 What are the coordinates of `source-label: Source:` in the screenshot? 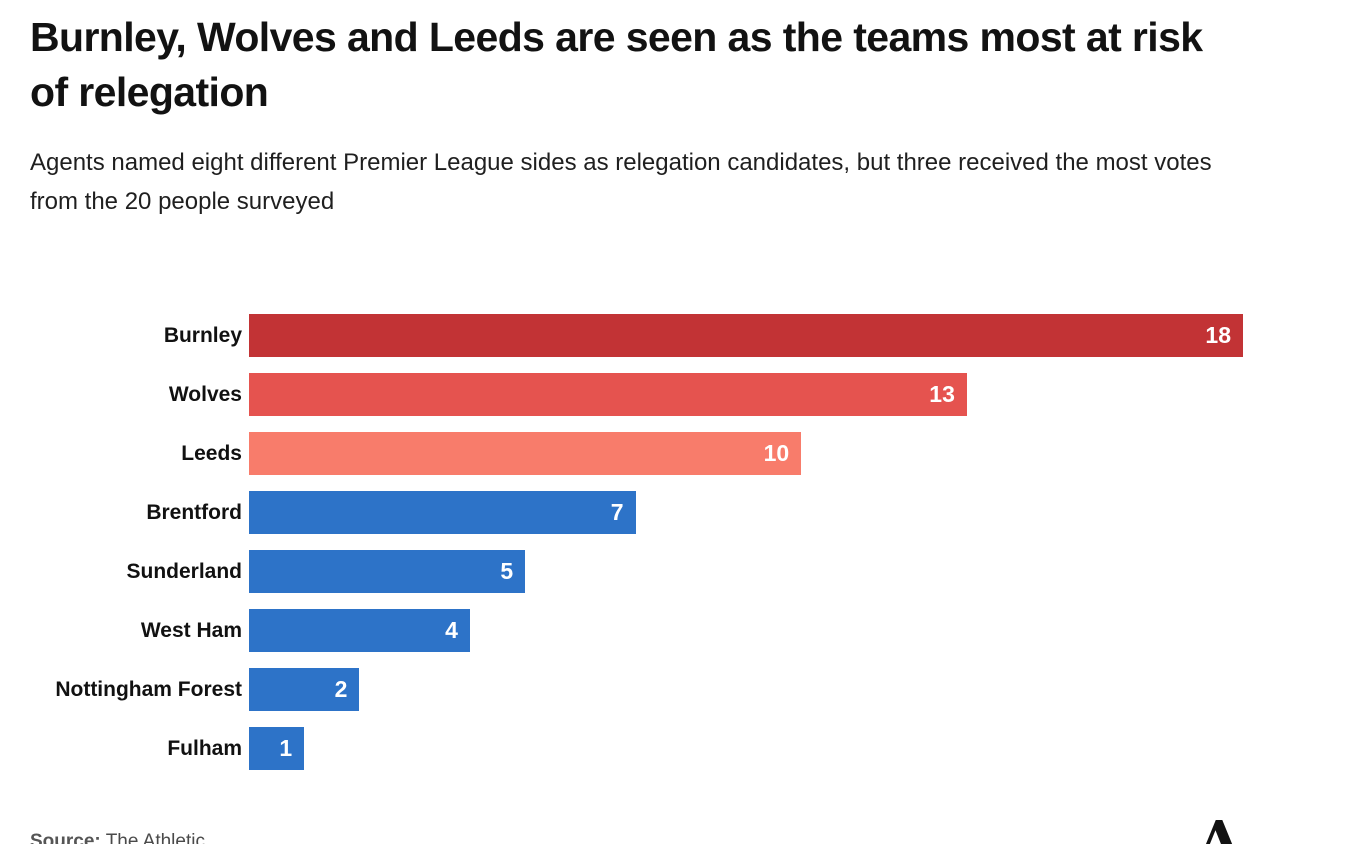 It's located at (65, 837).